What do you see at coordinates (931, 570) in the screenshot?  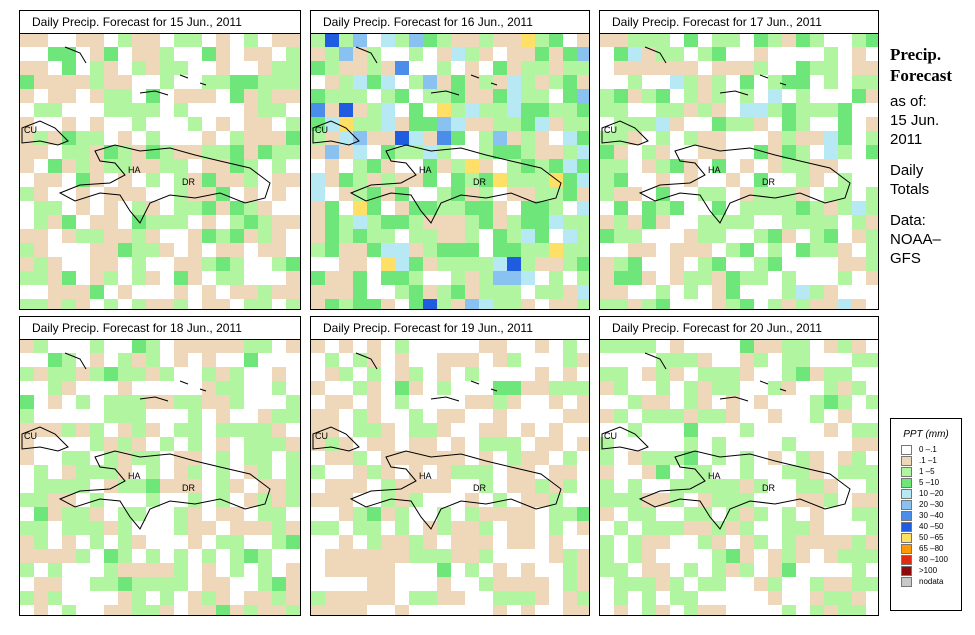 I see `legend-item: >100` at bounding box center [931, 570].